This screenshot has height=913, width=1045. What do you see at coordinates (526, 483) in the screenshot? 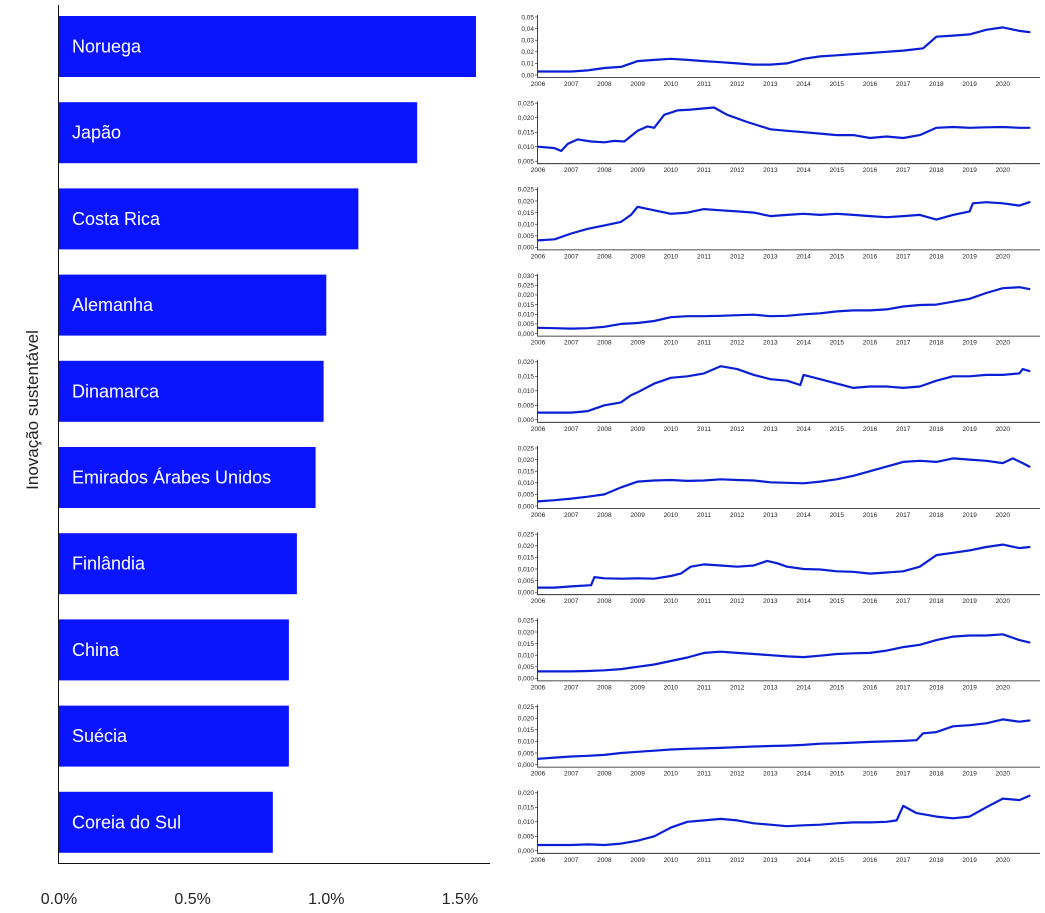
I see `sparkline-y-tick-label-5-2: 0,010` at bounding box center [526, 483].